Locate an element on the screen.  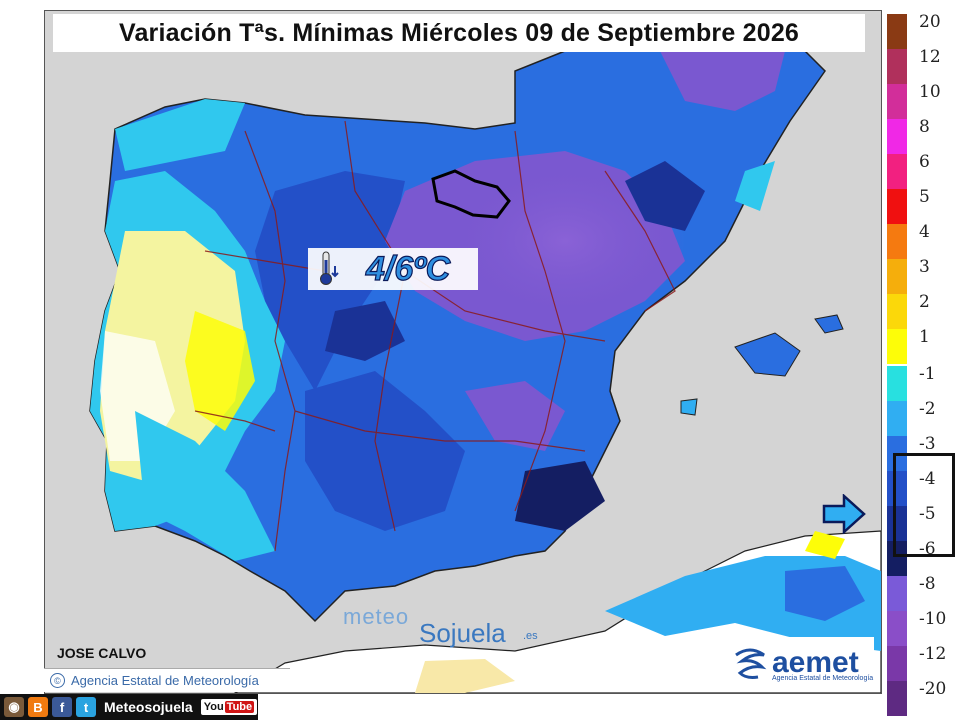
legend-highlight-frame is located at coordinates (924, 505).